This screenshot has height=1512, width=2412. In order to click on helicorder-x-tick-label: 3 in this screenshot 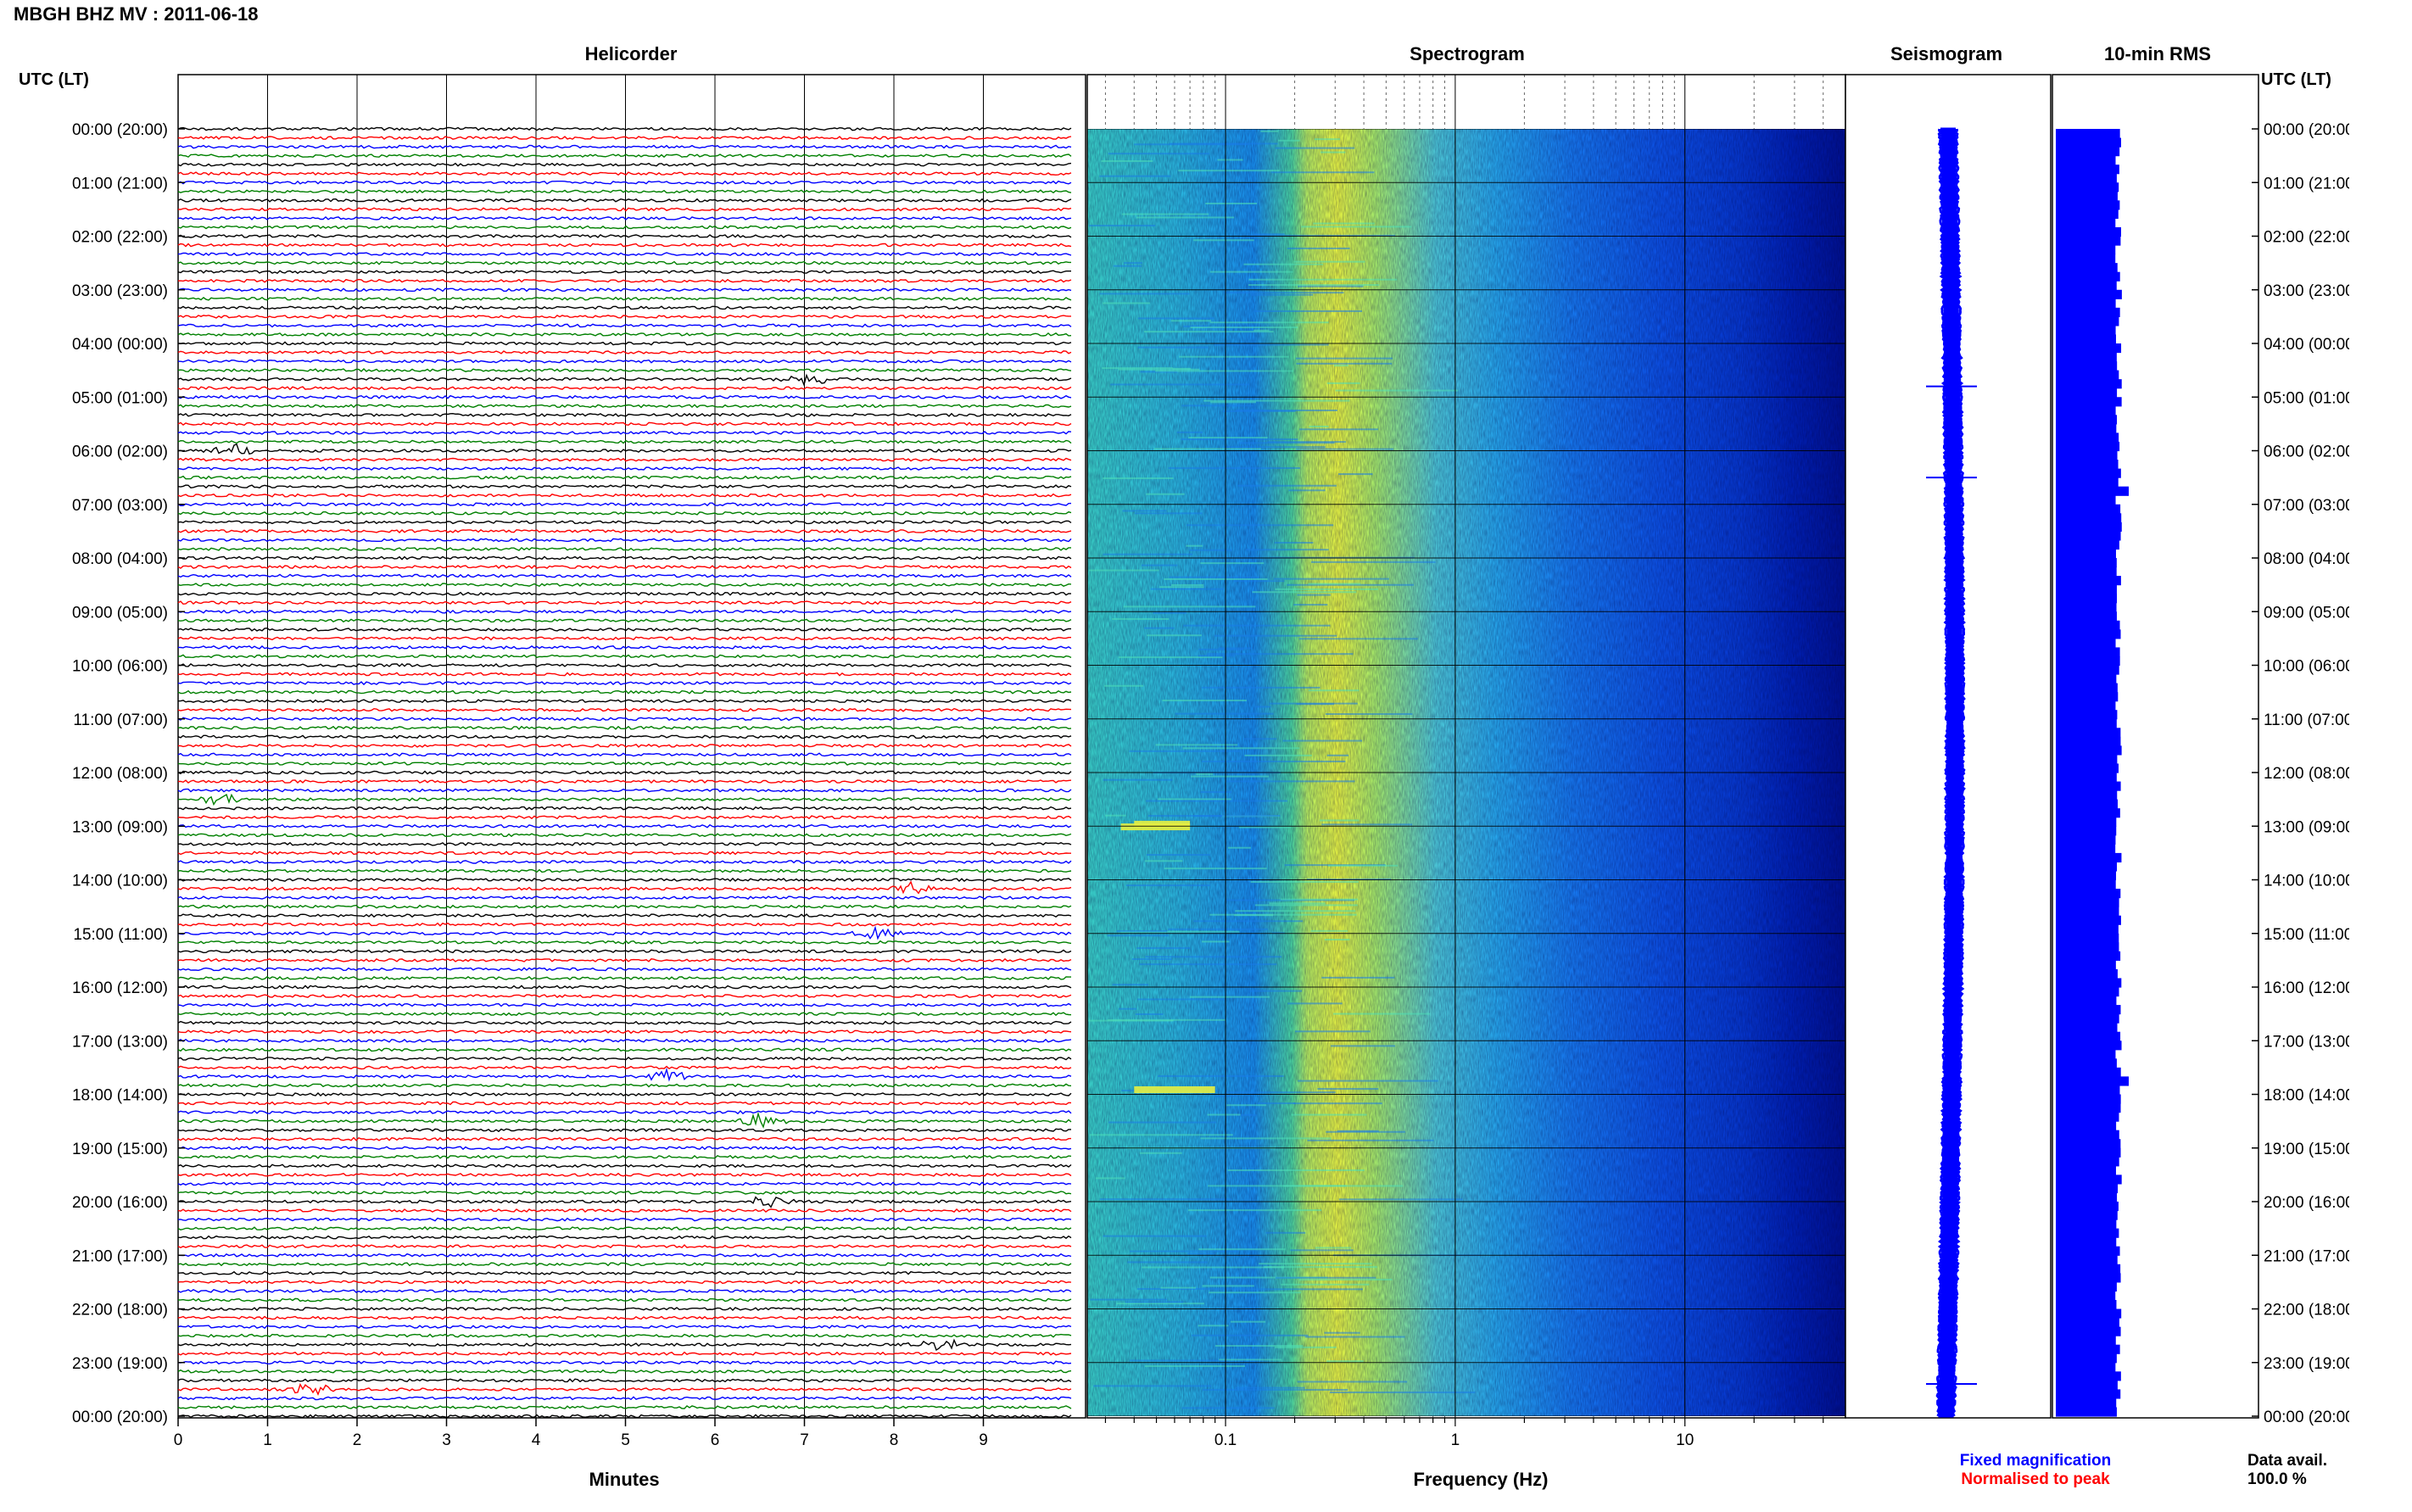, I will do `click(446, 1440)`.